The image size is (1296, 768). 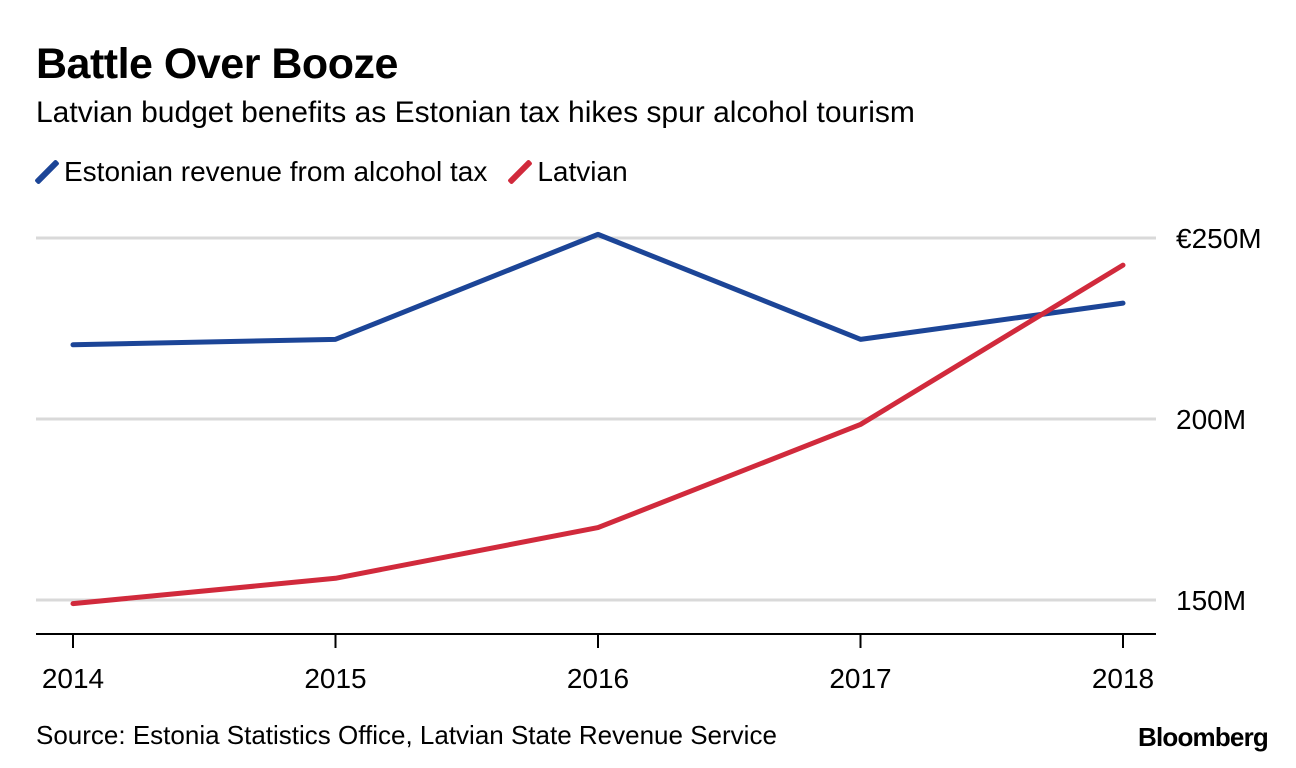 What do you see at coordinates (1123, 678) in the screenshot?
I see `x-tick-label-2018: 2018` at bounding box center [1123, 678].